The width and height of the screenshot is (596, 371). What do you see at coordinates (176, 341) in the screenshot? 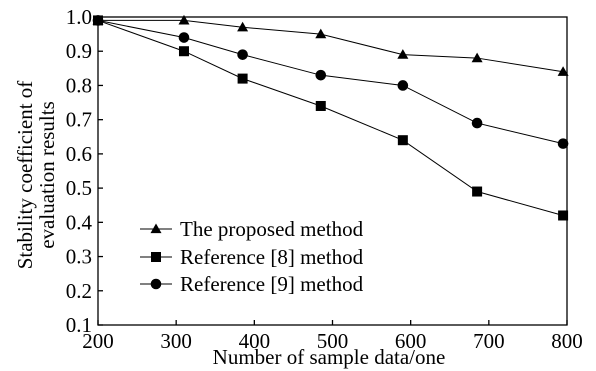
I see `x-tick-label: 300` at bounding box center [176, 341].